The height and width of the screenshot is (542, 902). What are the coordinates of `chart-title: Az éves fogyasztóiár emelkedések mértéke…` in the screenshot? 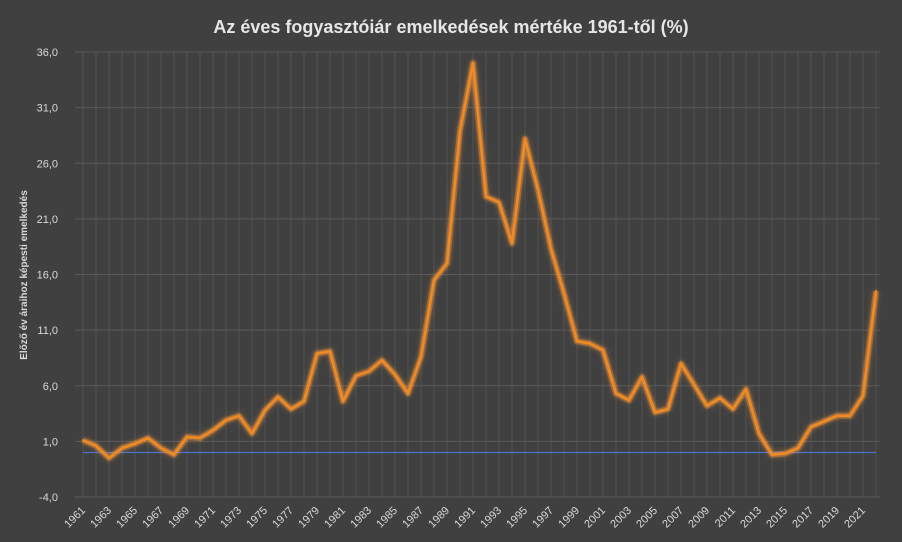 It's located at (450, 27).